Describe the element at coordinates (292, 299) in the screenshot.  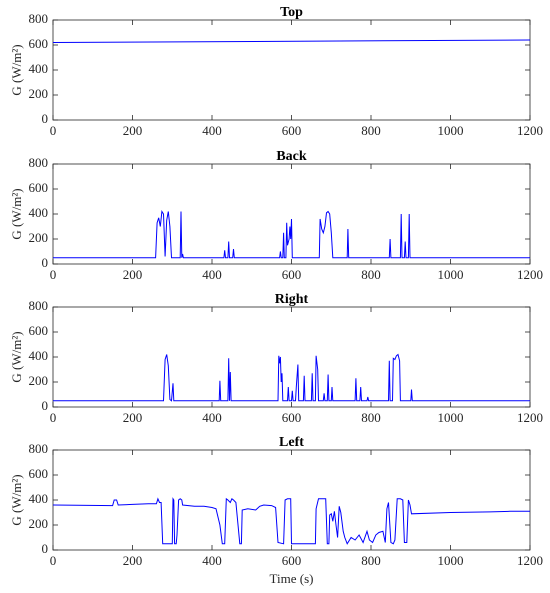
I see `subplot-title: Right` at that location.